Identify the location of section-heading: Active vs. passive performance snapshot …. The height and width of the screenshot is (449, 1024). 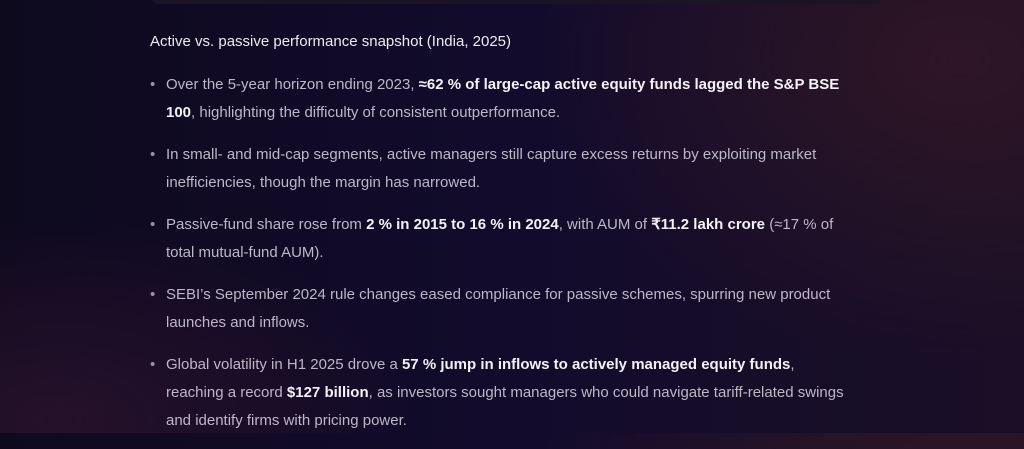
(331, 41).